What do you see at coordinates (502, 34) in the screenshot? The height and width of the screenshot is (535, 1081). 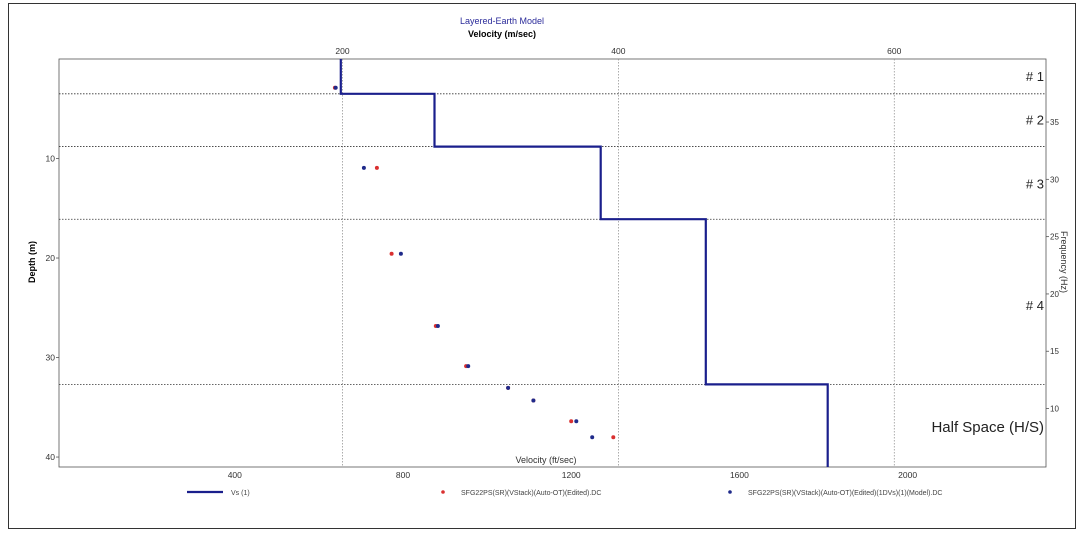 I see `top-axis-label: Velocity (m/sec)` at bounding box center [502, 34].